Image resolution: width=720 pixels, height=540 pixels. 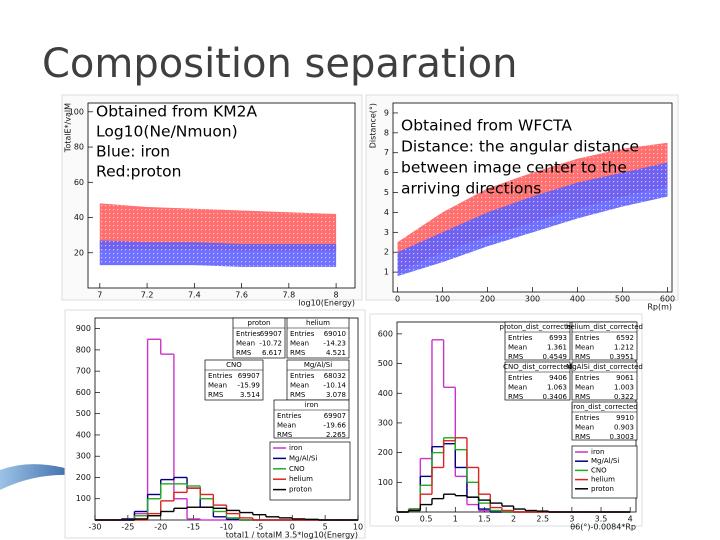 I want to click on y-tick-label: 5, so click(x=386, y=192).